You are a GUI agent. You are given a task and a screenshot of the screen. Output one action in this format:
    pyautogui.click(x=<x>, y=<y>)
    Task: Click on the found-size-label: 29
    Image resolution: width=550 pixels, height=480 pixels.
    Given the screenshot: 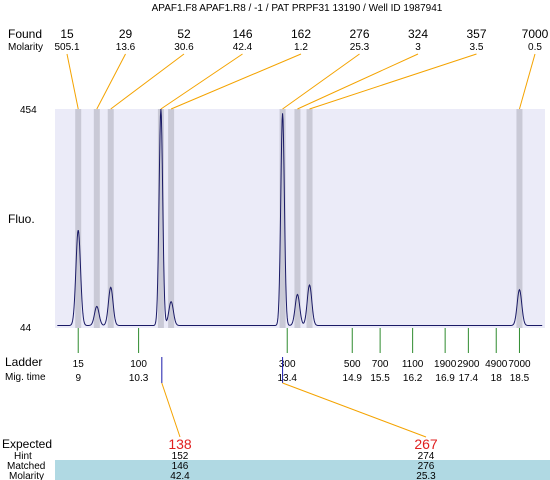 What is the action you would take?
    pyautogui.click(x=126, y=34)
    